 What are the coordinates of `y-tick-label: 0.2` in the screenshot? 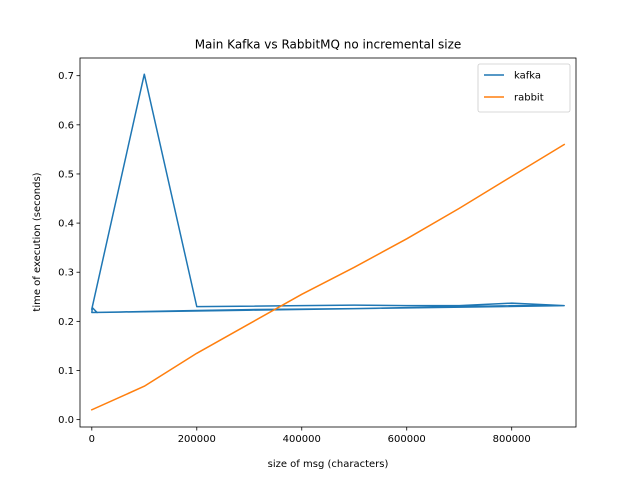 It's located at (66, 322).